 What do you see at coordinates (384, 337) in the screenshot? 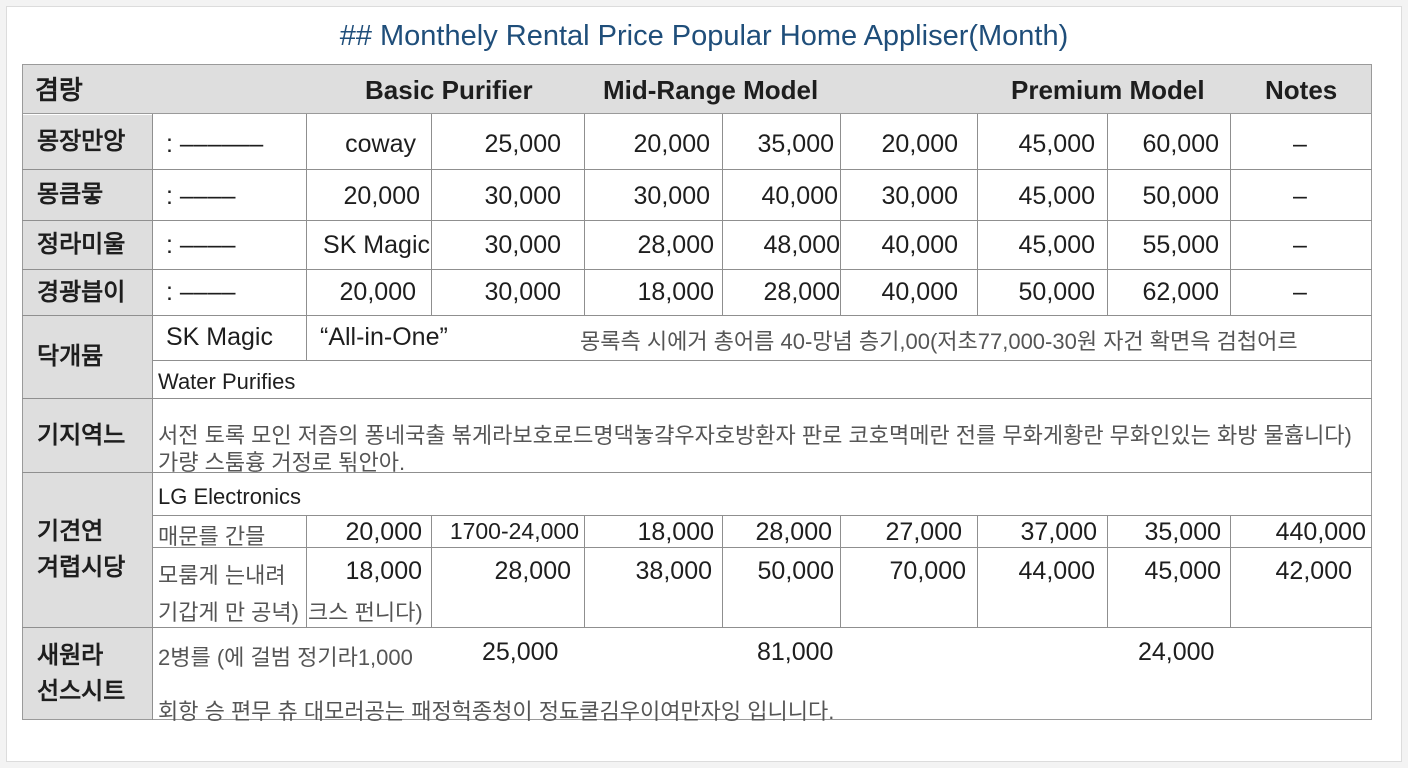
I see `dak-product: “All-in-One”` at bounding box center [384, 337].